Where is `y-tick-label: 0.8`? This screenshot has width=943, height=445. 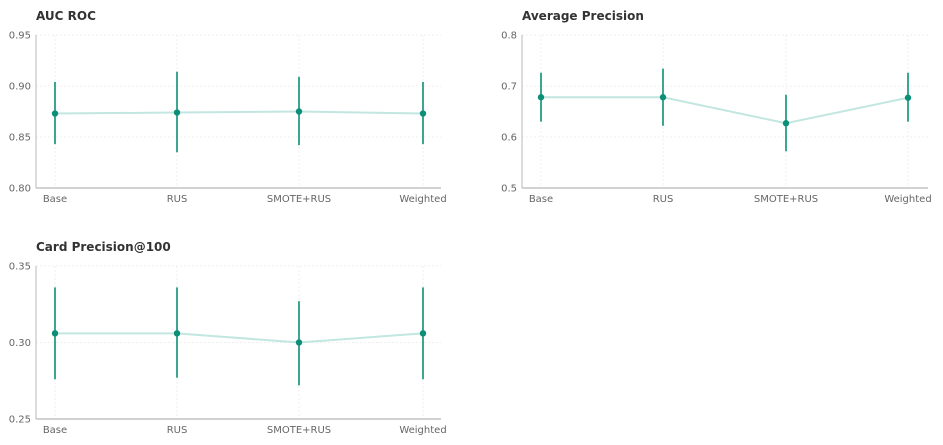
y-tick-label: 0.8 is located at coordinates (509, 36).